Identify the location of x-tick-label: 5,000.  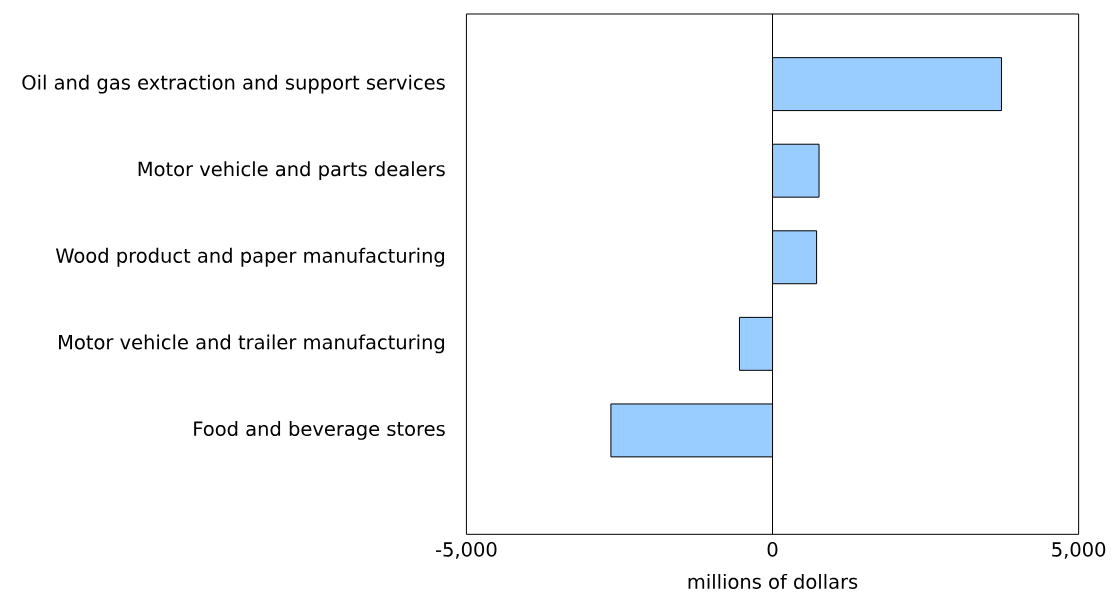
(1079, 550).